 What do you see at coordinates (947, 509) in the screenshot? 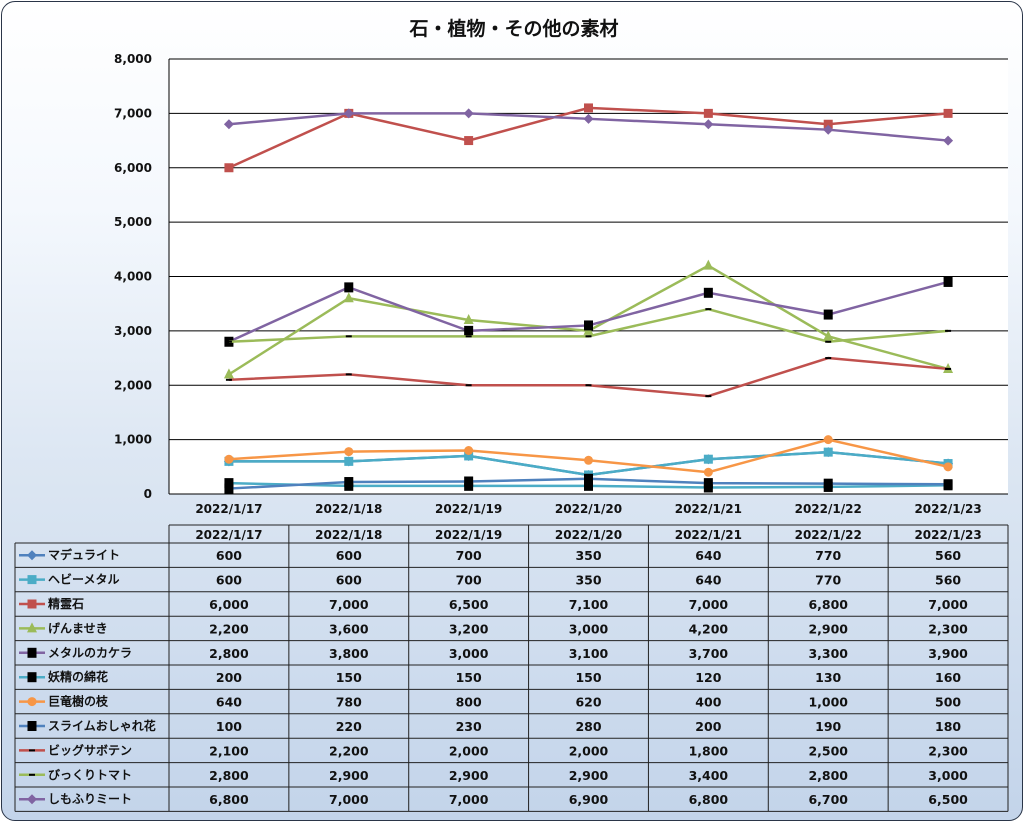
I see `x-tick-label: 2022/1/23` at bounding box center [947, 509].